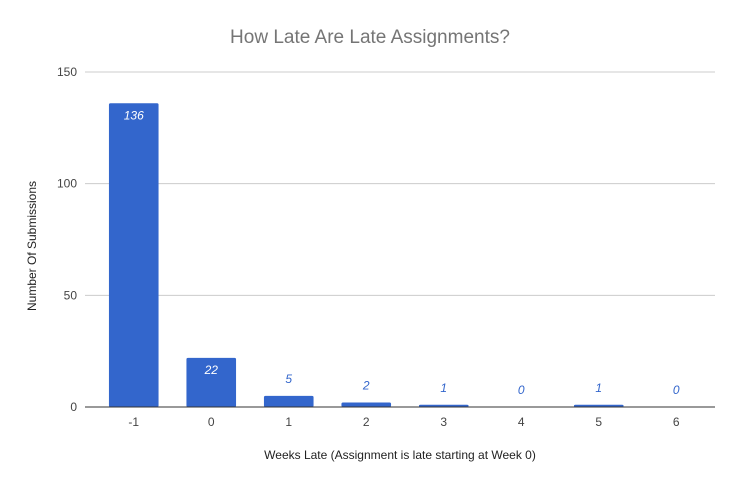 The width and height of the screenshot is (740, 486). I want to click on data-label: 22, so click(211, 370).